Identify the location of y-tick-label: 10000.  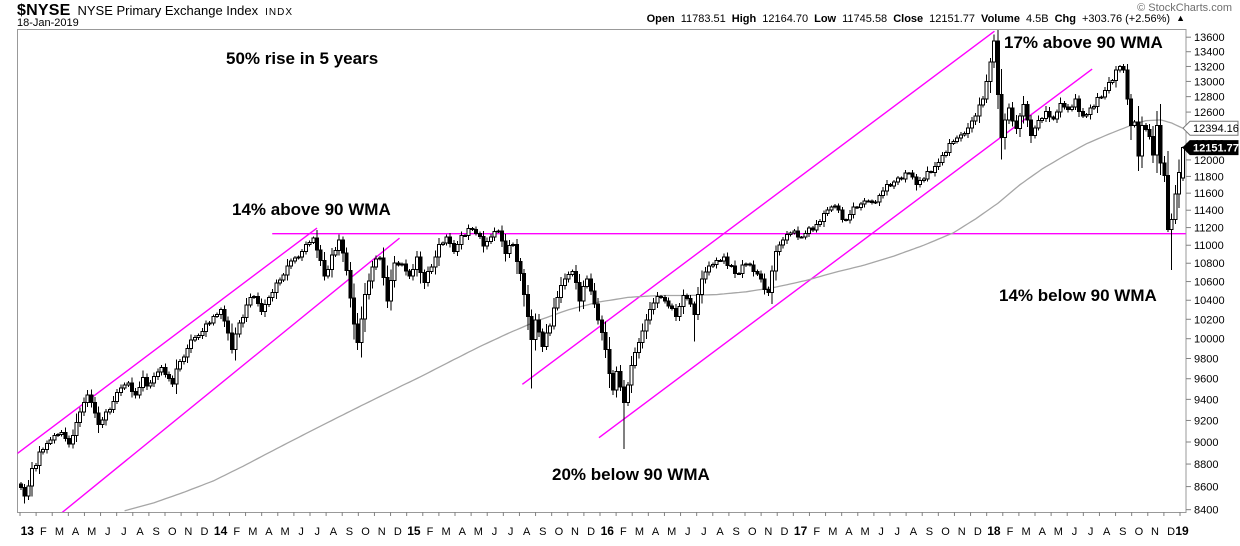
(1209, 340).